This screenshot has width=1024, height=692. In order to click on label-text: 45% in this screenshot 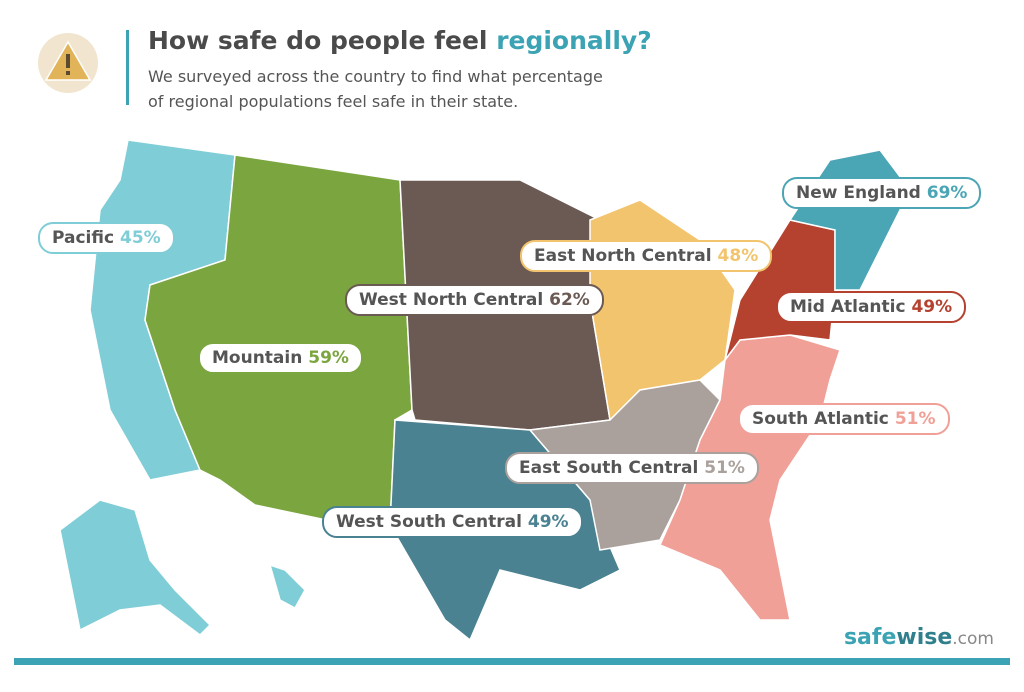, I will do `click(140, 238)`.